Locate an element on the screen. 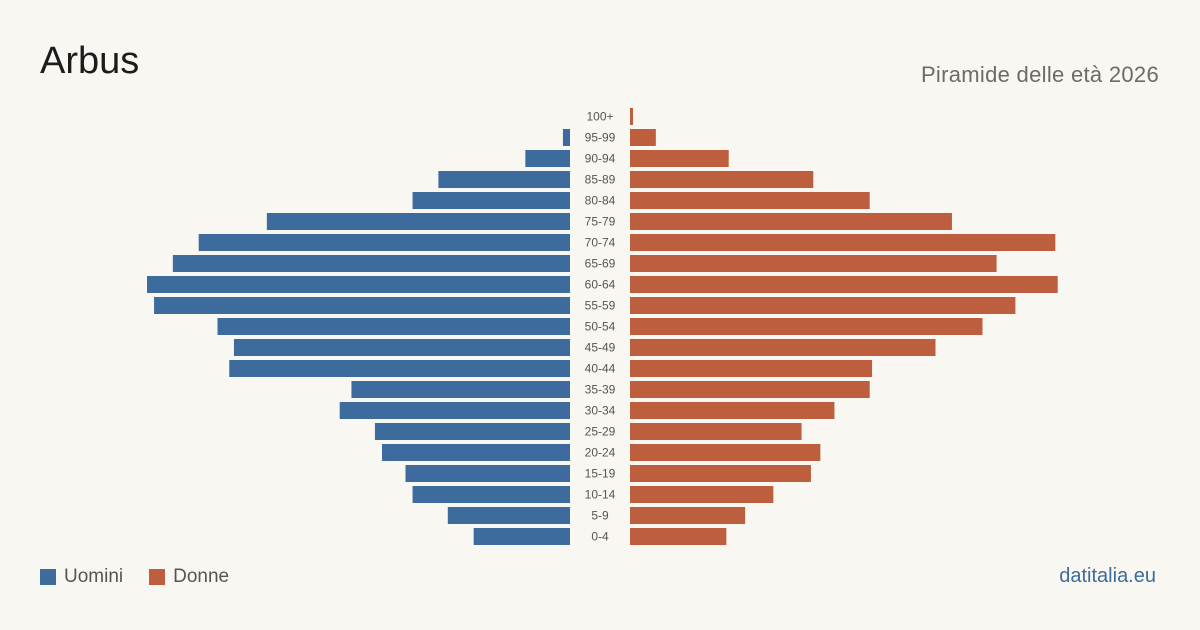 The width and height of the screenshot is (1200, 630). age-label: 25-29 is located at coordinates (600, 432).